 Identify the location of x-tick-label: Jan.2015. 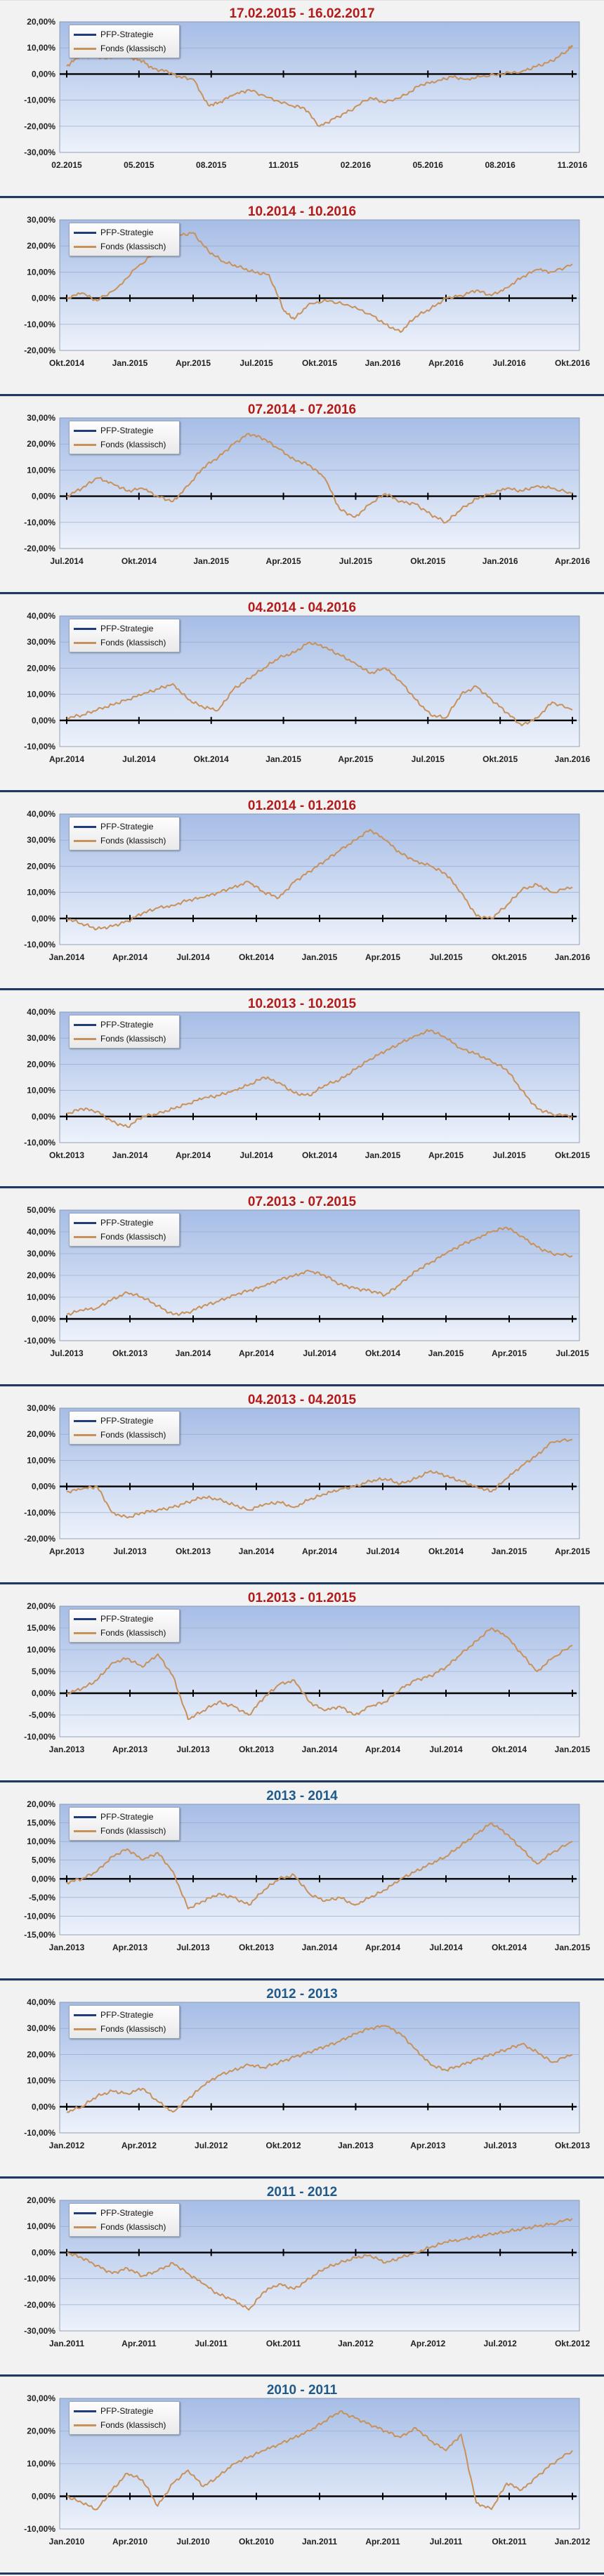
(573, 1749).